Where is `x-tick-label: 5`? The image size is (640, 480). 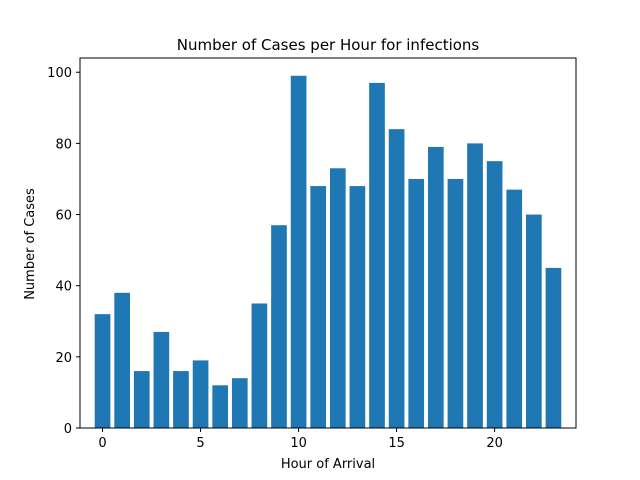
x-tick-label: 5 is located at coordinates (200, 443).